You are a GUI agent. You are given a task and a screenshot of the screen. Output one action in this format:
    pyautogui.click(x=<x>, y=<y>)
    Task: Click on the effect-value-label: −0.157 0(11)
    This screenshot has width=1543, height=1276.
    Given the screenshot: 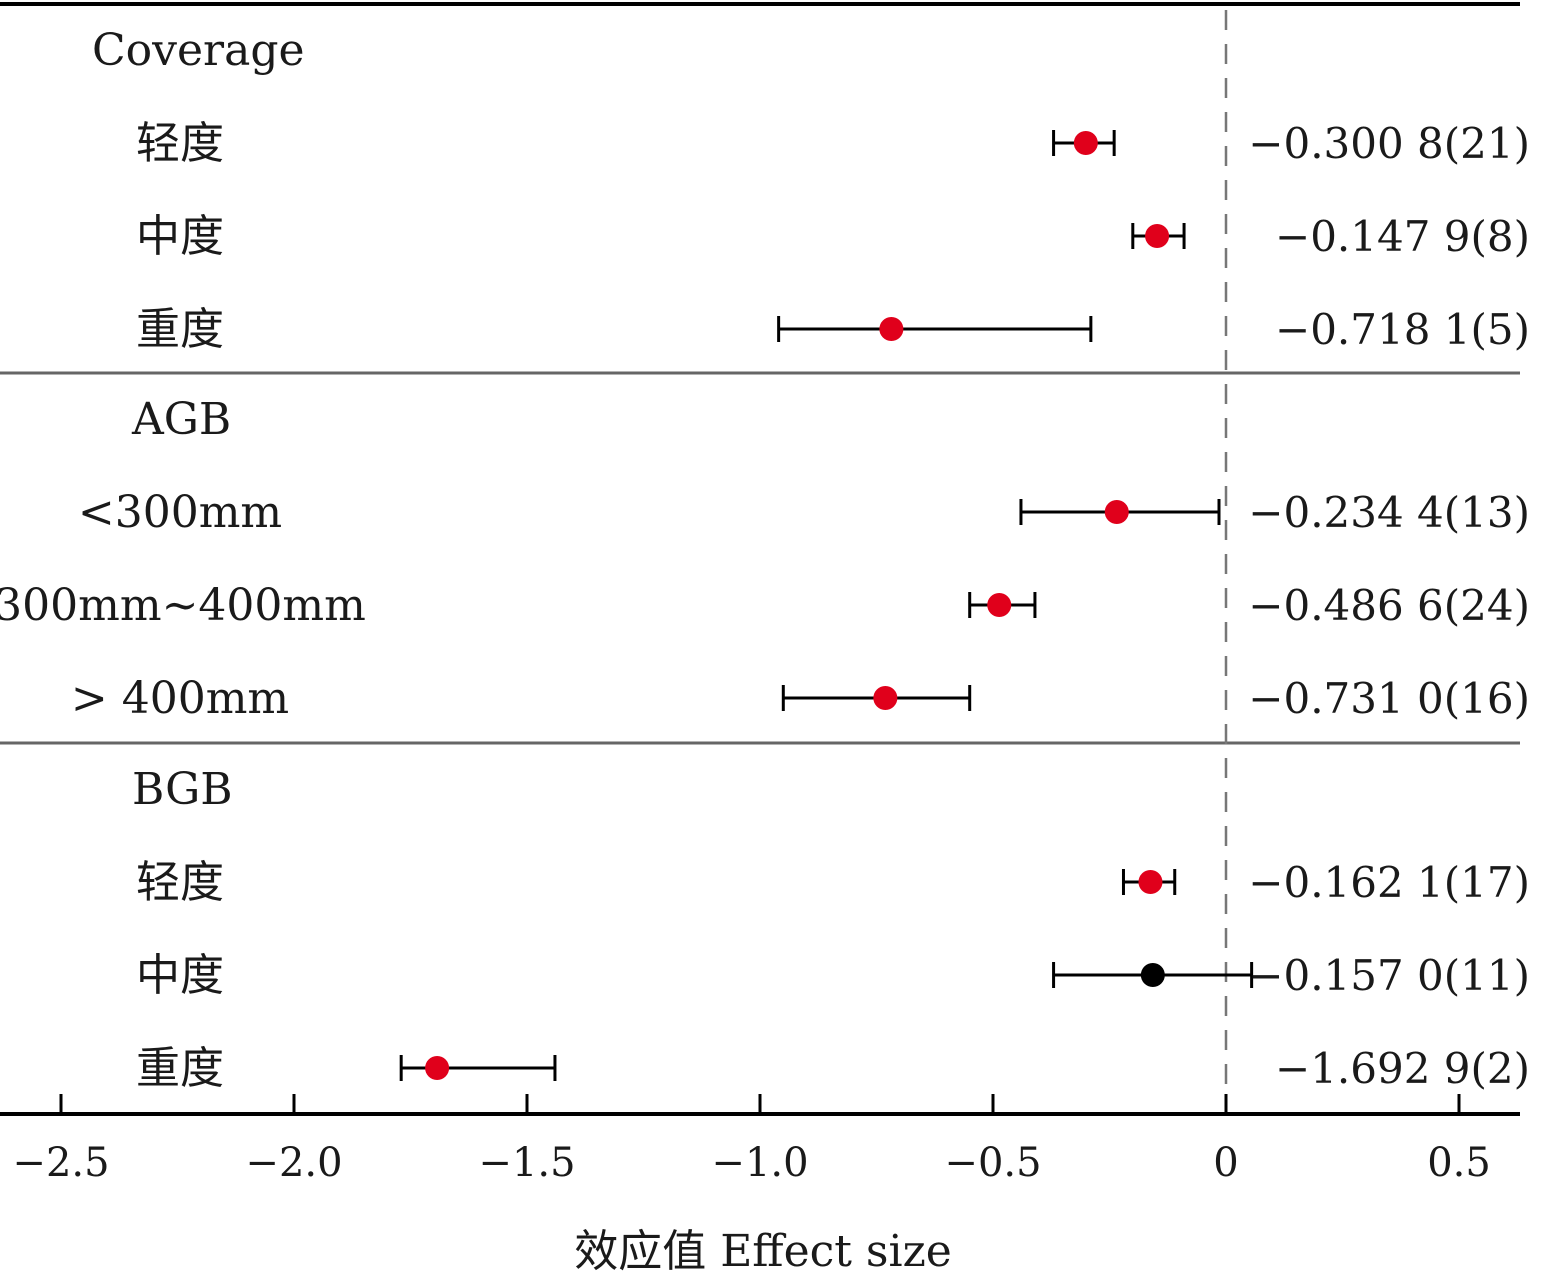 What is the action you would take?
    pyautogui.click(x=1389, y=975)
    